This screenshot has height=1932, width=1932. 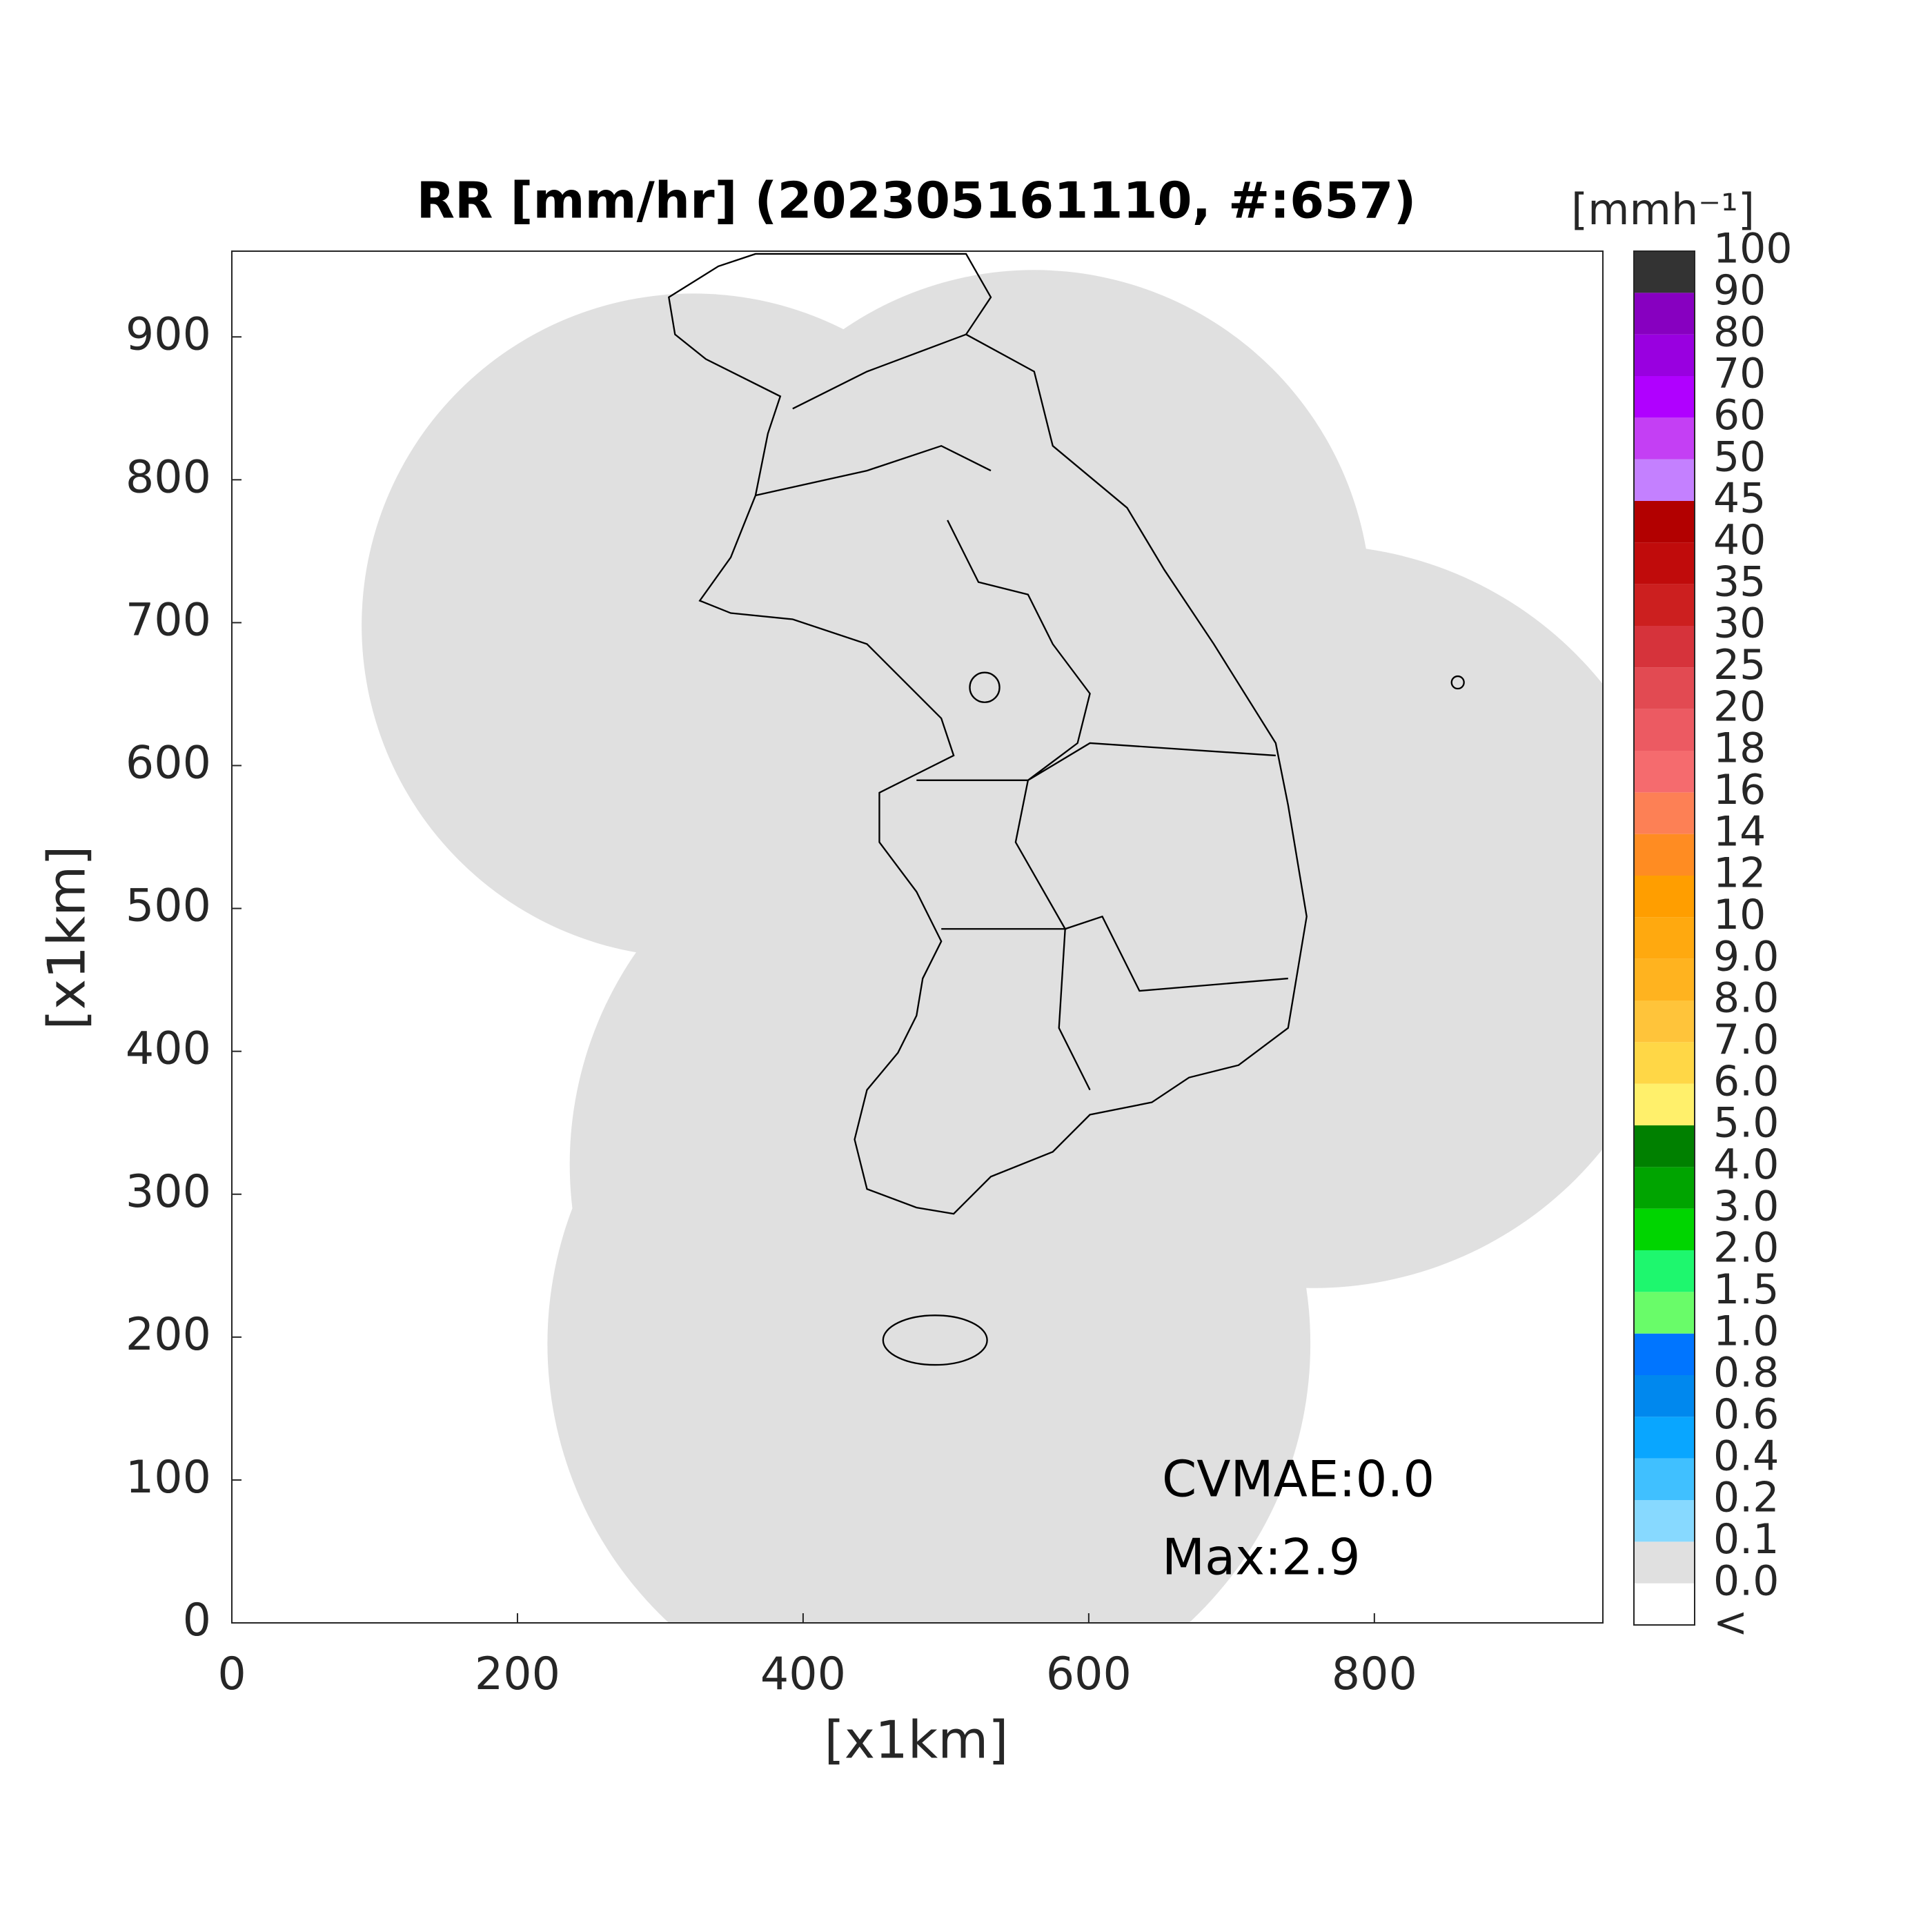 What do you see at coordinates (168, 906) in the screenshot?
I see `y-tick-label: 500` at bounding box center [168, 906].